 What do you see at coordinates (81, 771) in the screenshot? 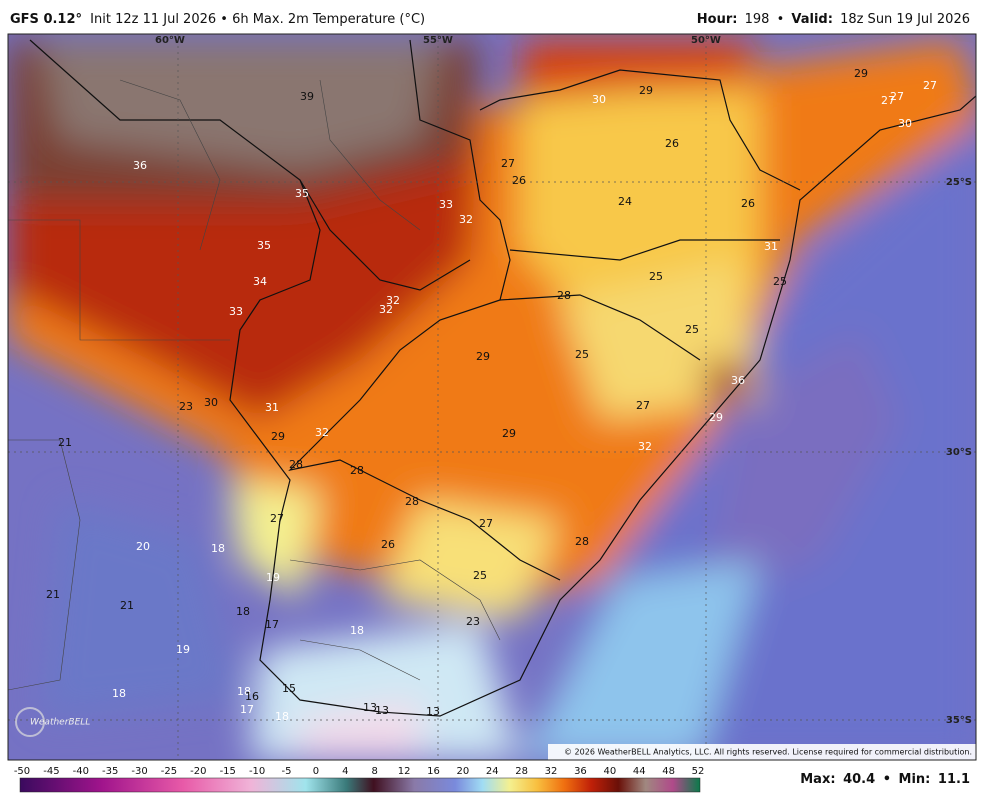
I see `colorbar-tick-label: -40` at bounding box center [81, 771].